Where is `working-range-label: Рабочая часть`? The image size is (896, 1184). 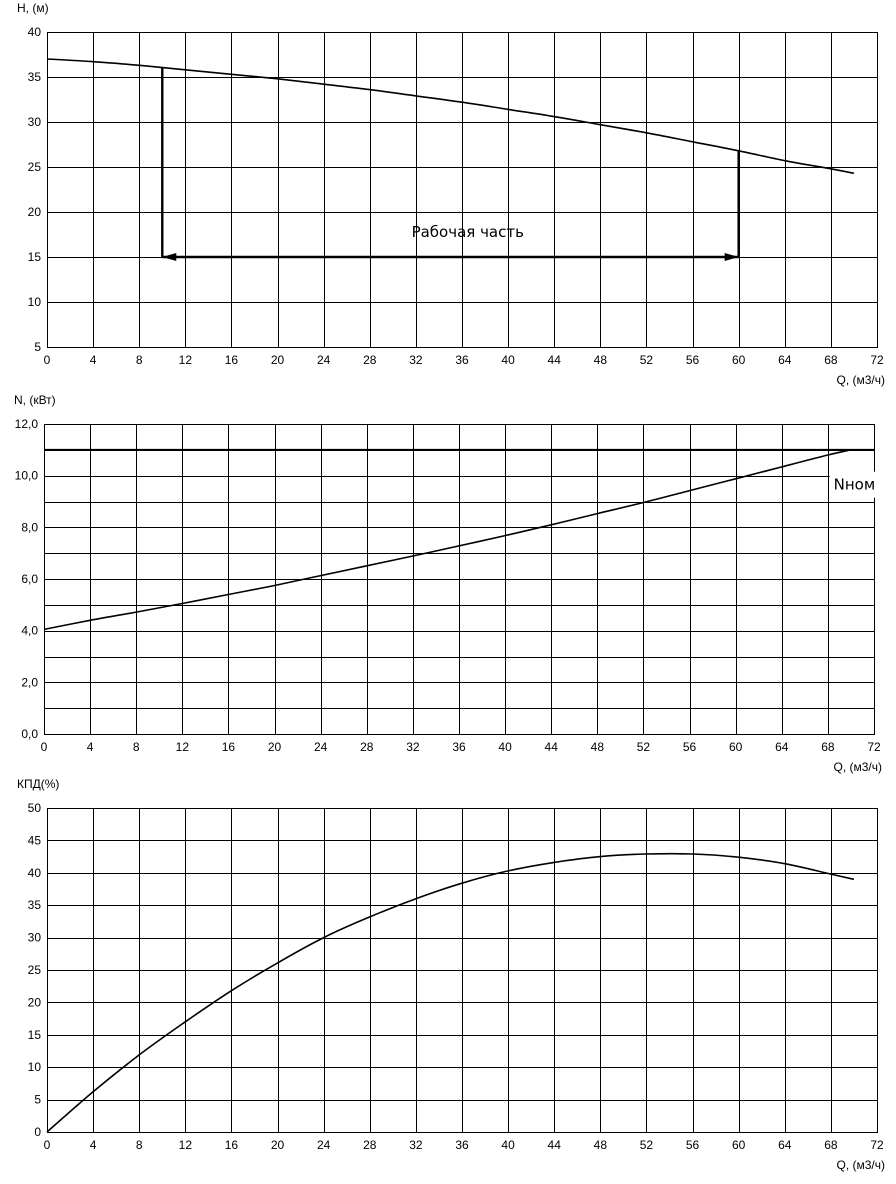 working-range-label: Рабочая часть is located at coordinates (468, 232).